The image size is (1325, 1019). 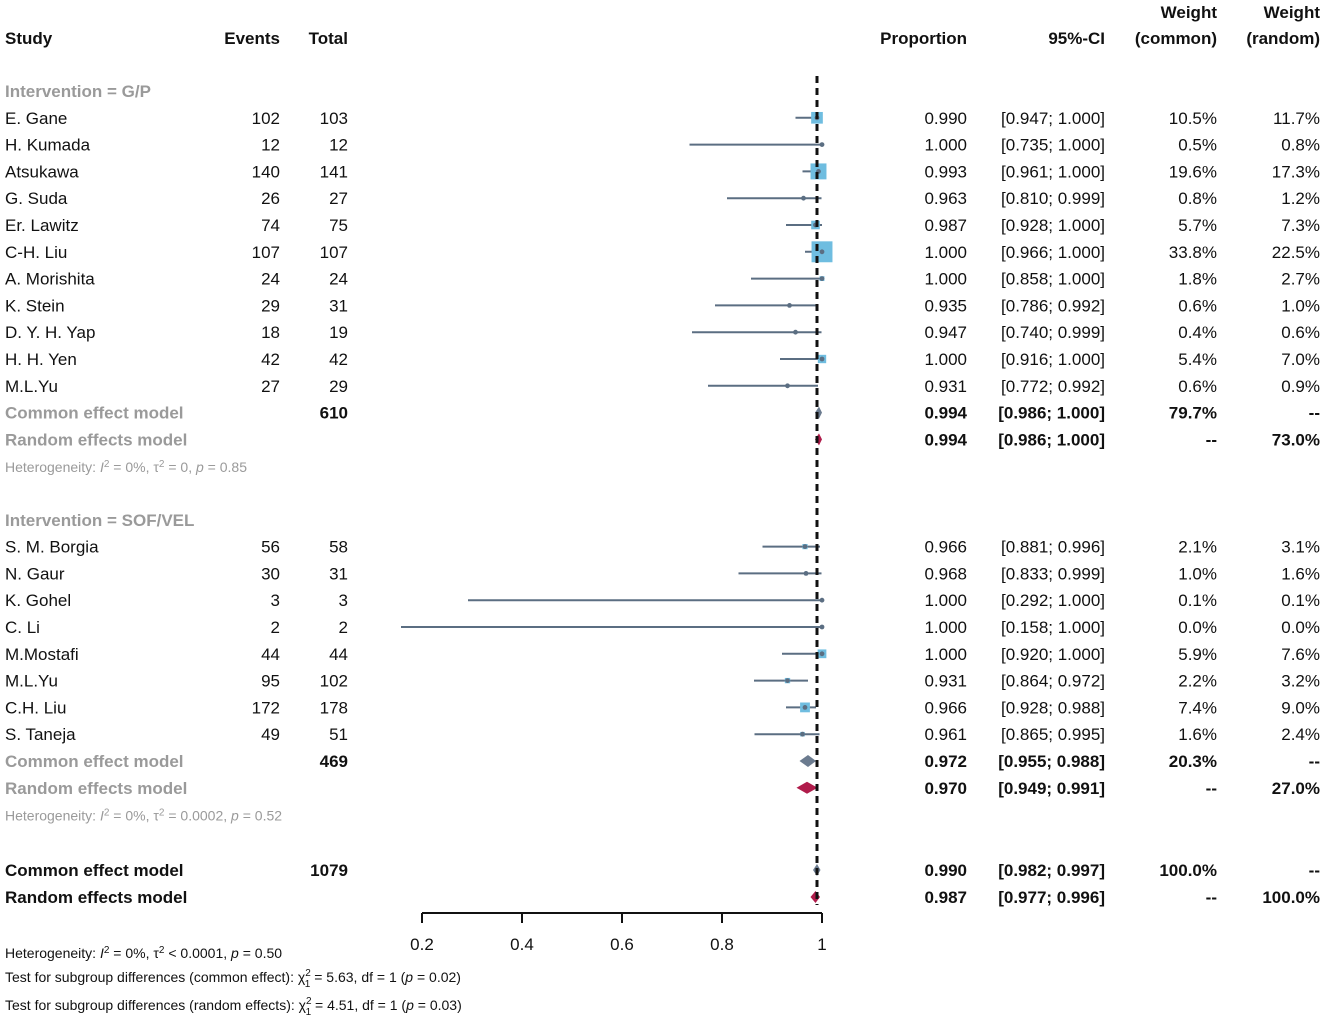 What do you see at coordinates (1193, 171) in the screenshot?
I see `study-row-g1-3-weight-common: 19.6%` at bounding box center [1193, 171].